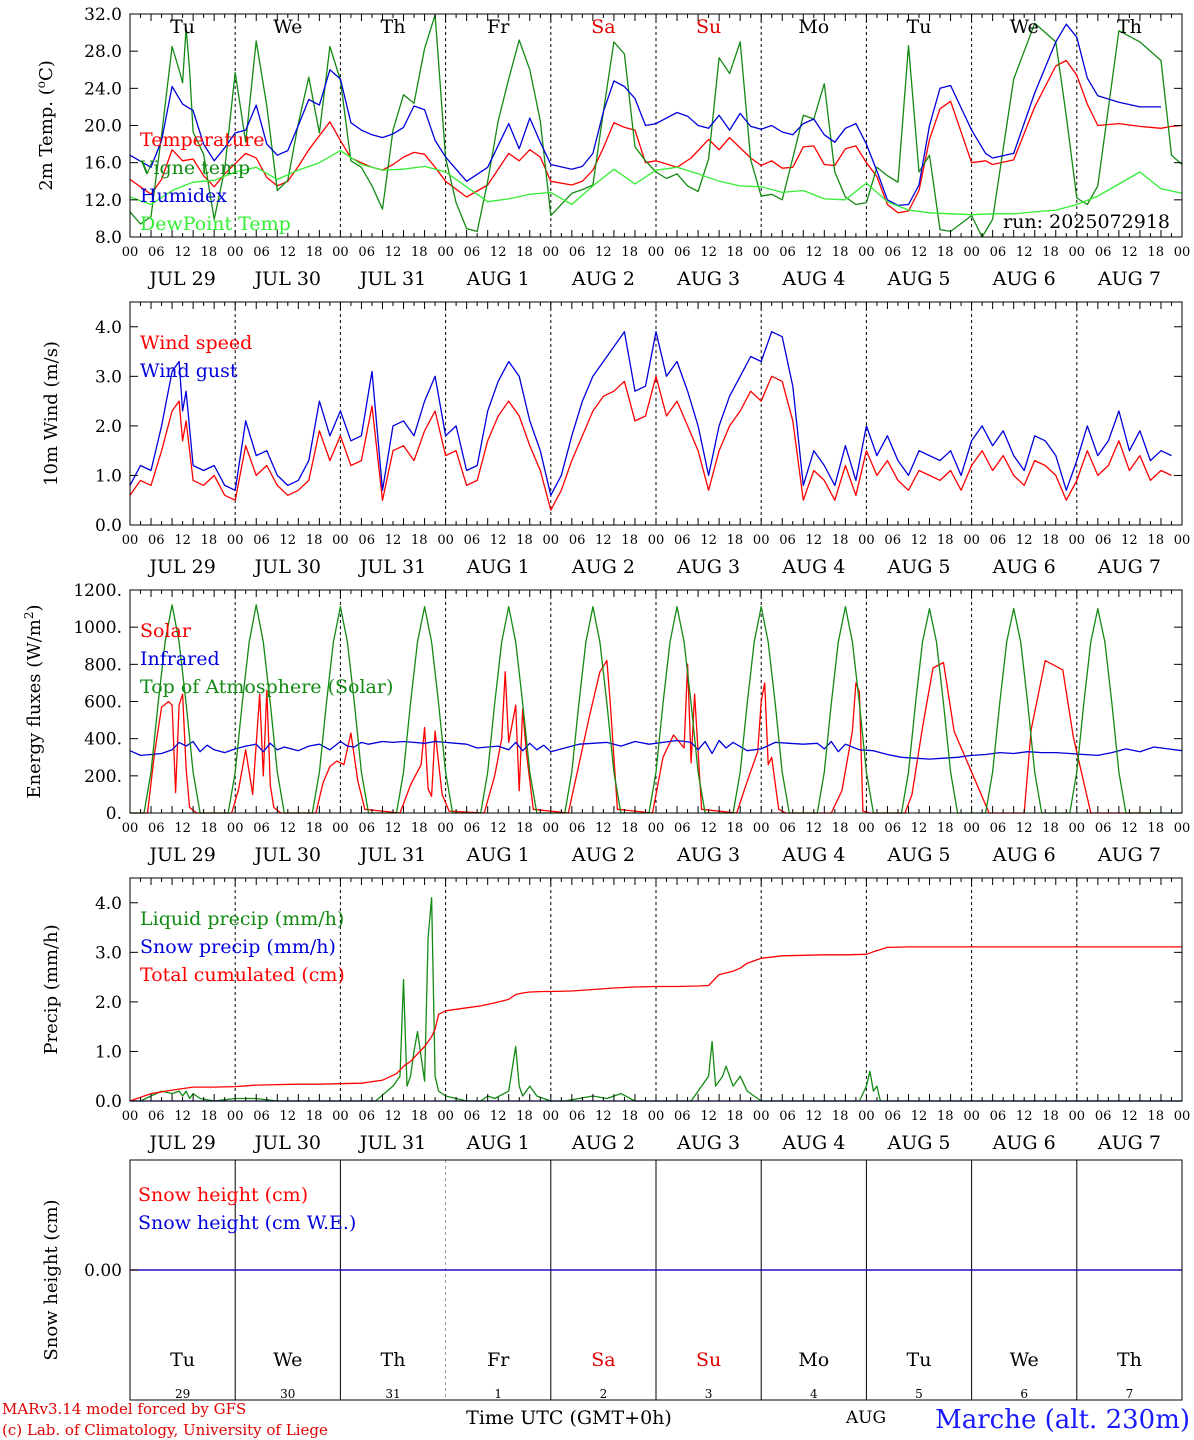 The width and height of the screenshot is (1194, 1440). Describe the element at coordinates (603, 1143) in the screenshot. I see `date-label: AUG 2` at that location.